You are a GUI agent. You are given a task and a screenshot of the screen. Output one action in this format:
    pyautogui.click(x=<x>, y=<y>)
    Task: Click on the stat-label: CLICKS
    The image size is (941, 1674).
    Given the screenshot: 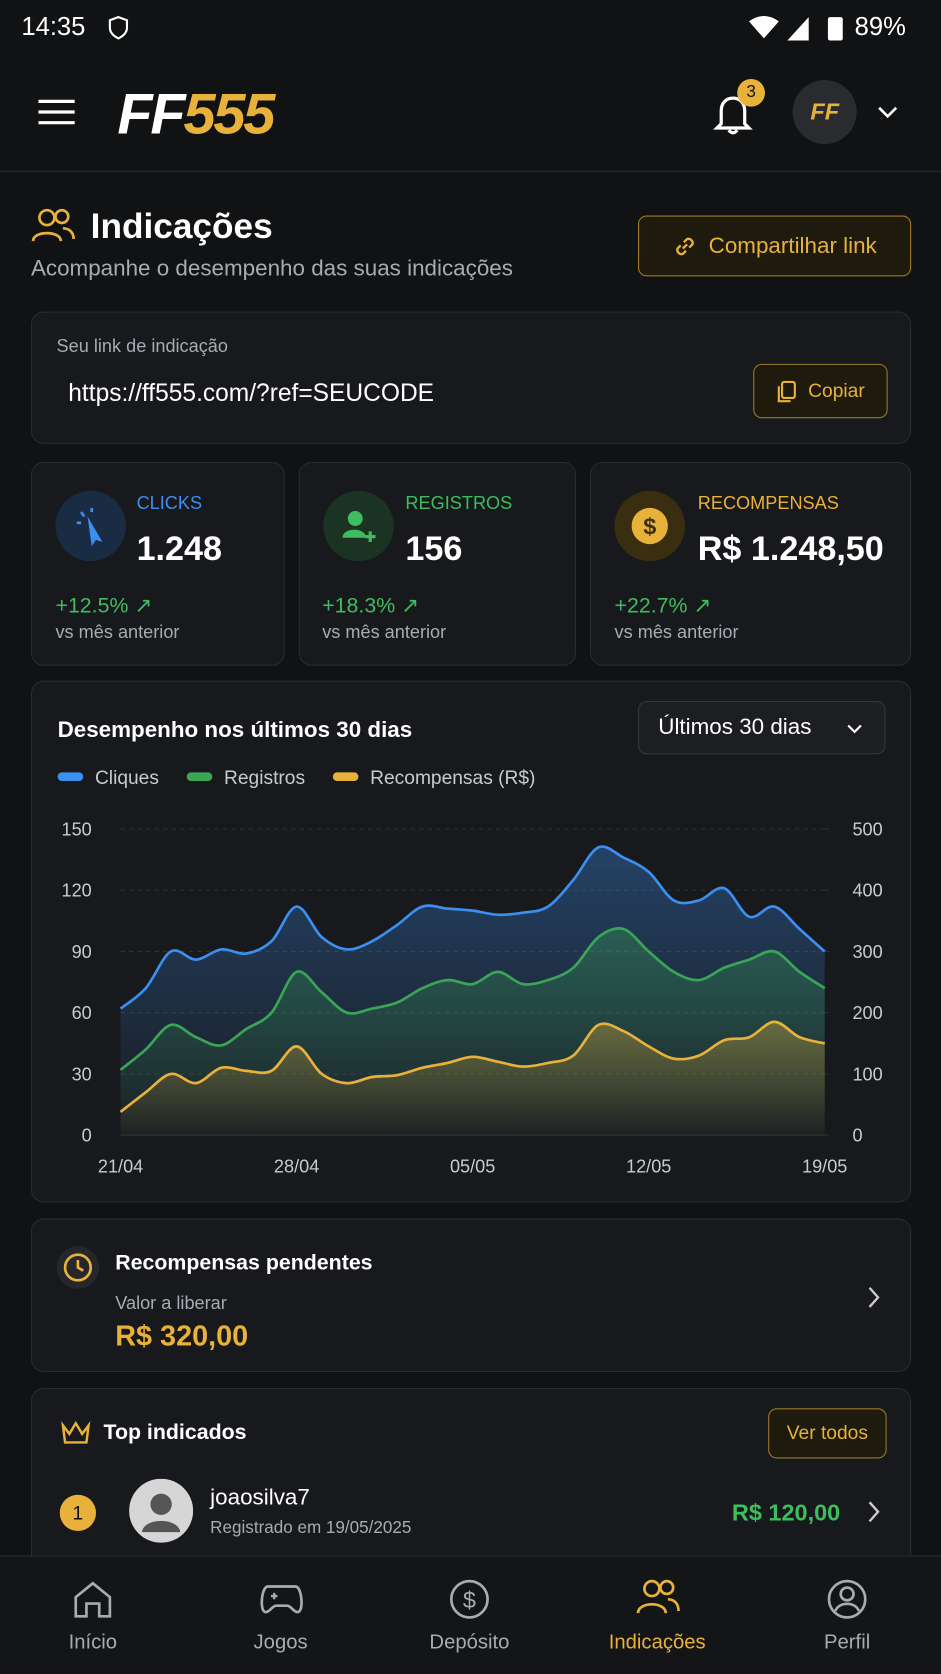 What is the action you would take?
    pyautogui.click(x=169, y=503)
    